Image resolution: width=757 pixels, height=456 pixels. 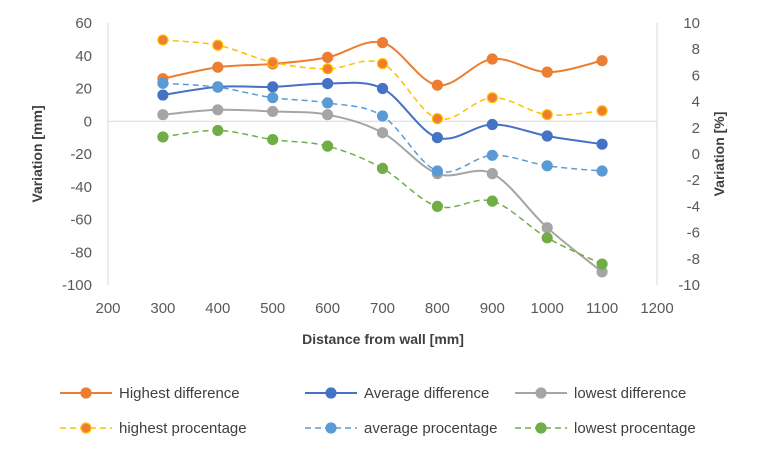 I want to click on x-tick-label: 300, so click(x=162, y=308).